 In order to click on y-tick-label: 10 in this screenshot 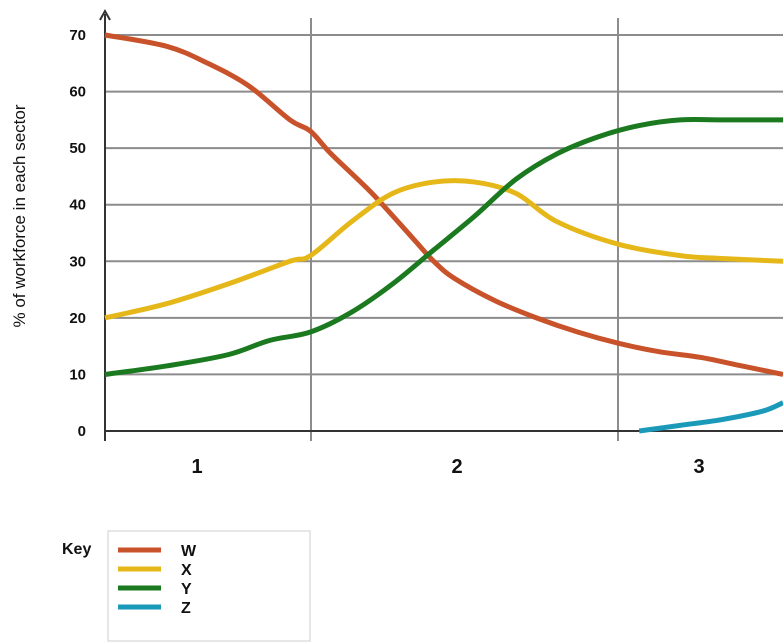, I will do `click(77, 374)`.